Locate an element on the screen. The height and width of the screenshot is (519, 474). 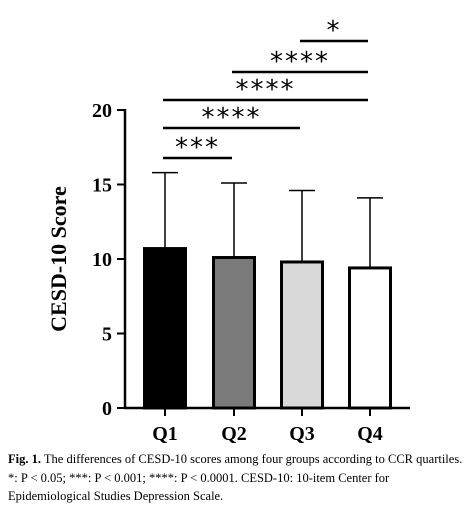
y-tick-label: 15 is located at coordinates (102, 186).